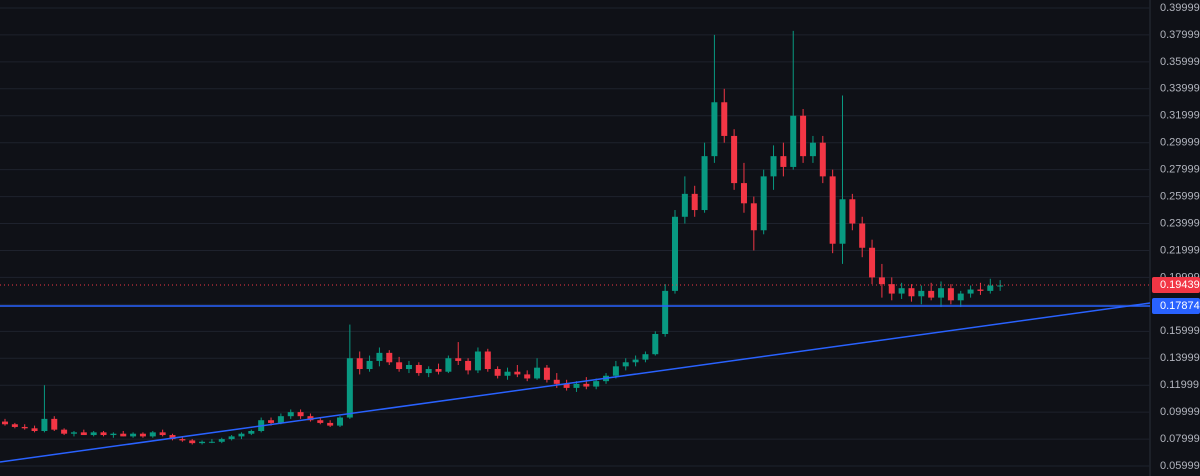 This screenshot has width=1200, height=476. I want to click on y-tick-label: 0.31999, so click(1180, 116).